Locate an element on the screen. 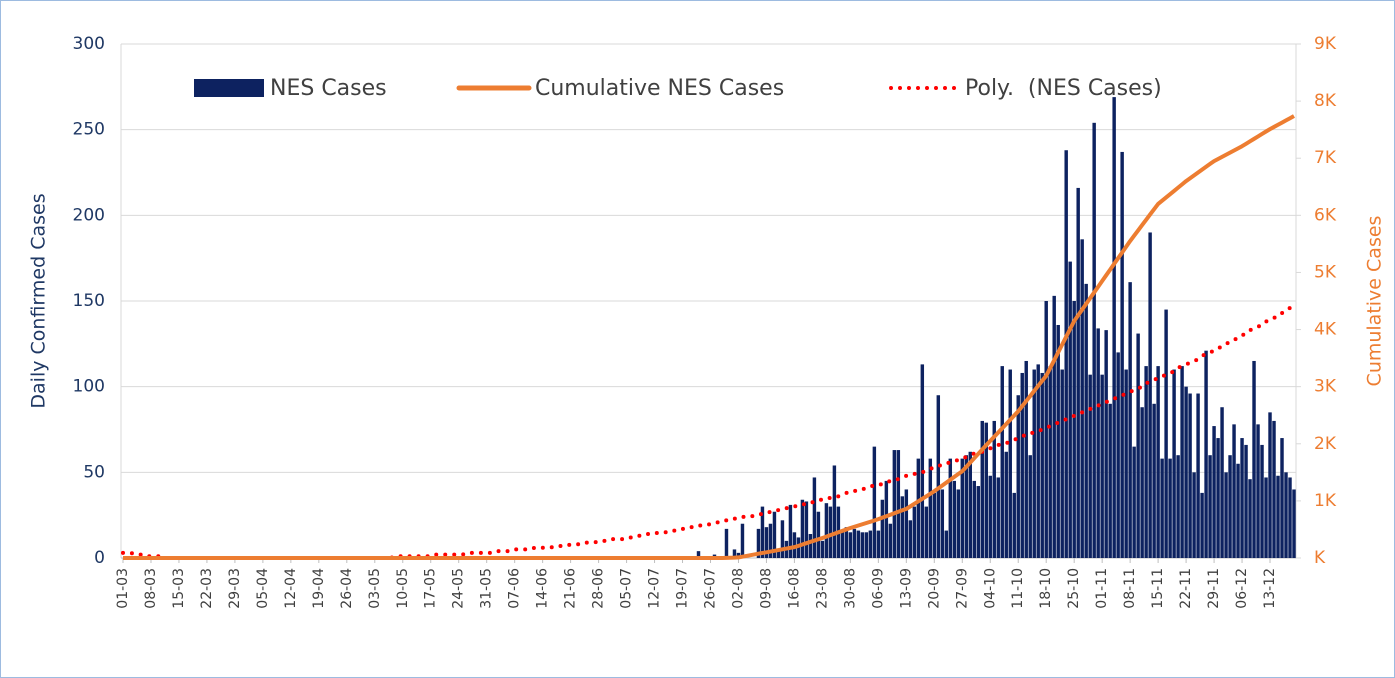 Image resolution: width=1395 pixels, height=678 pixels. x-tick-label: 06-09 is located at coordinates (878, 588).